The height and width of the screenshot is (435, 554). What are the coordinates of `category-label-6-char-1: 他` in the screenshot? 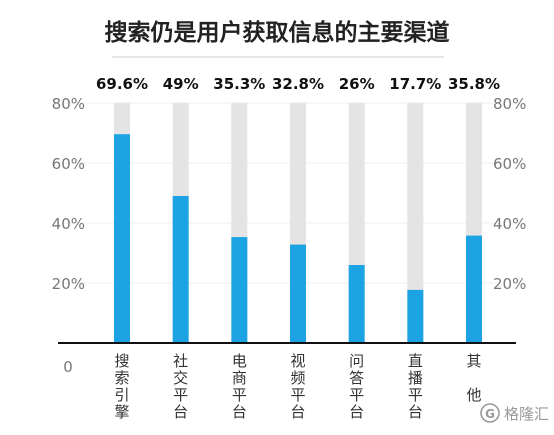 It's located at (473, 395).